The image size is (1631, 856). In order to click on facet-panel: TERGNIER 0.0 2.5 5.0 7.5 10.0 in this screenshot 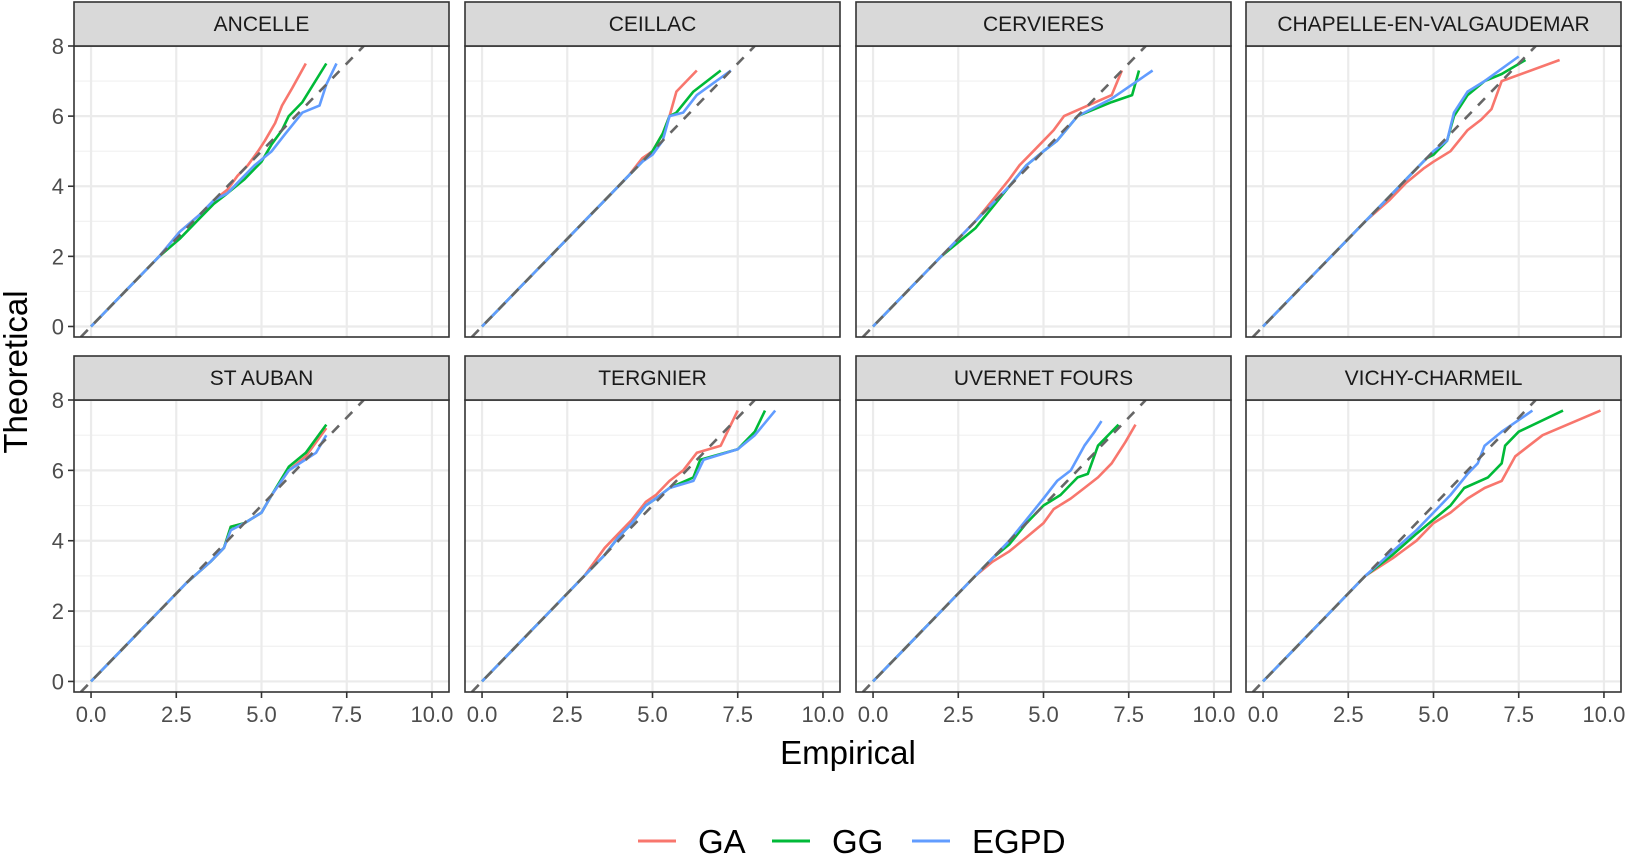, I will do `click(654, 541)`.